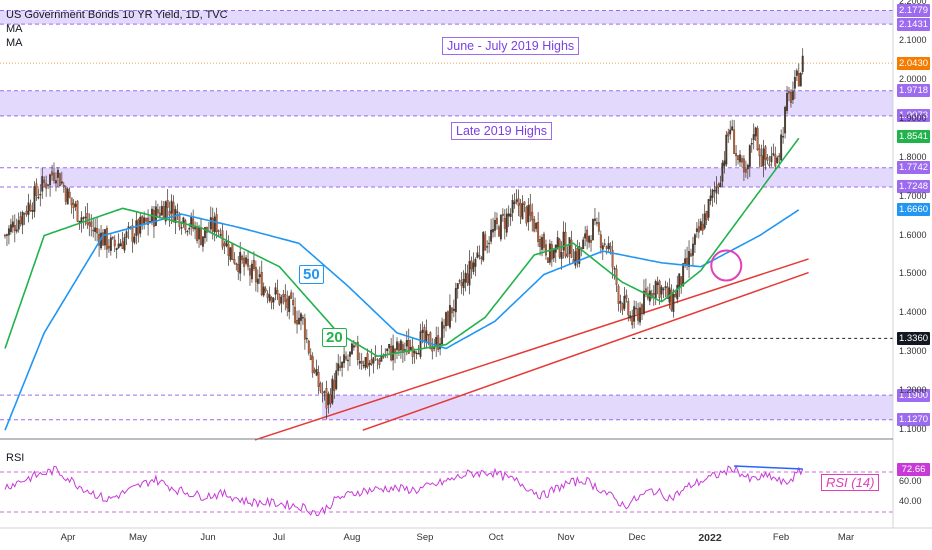 The image size is (932, 550). Describe the element at coordinates (15, 458) in the screenshot. I see `rsi-pane-label: RSI` at that location.